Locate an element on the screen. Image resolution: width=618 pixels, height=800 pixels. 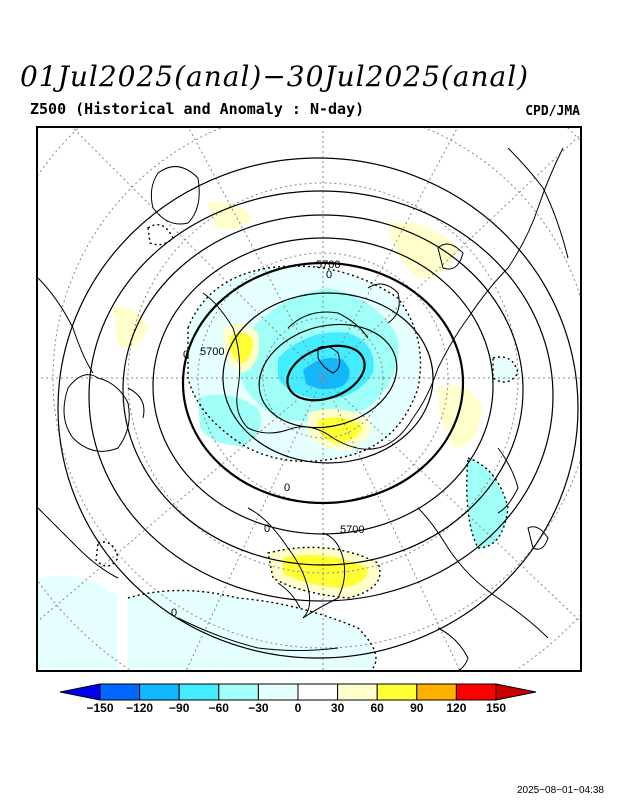
colorbar-end-low is located at coordinates (80, 692).